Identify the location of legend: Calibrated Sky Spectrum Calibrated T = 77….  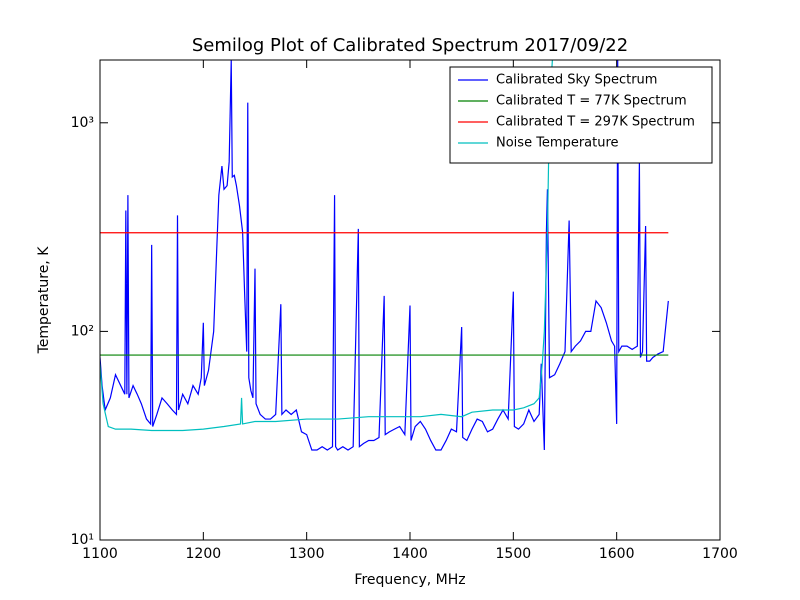
(581, 115).